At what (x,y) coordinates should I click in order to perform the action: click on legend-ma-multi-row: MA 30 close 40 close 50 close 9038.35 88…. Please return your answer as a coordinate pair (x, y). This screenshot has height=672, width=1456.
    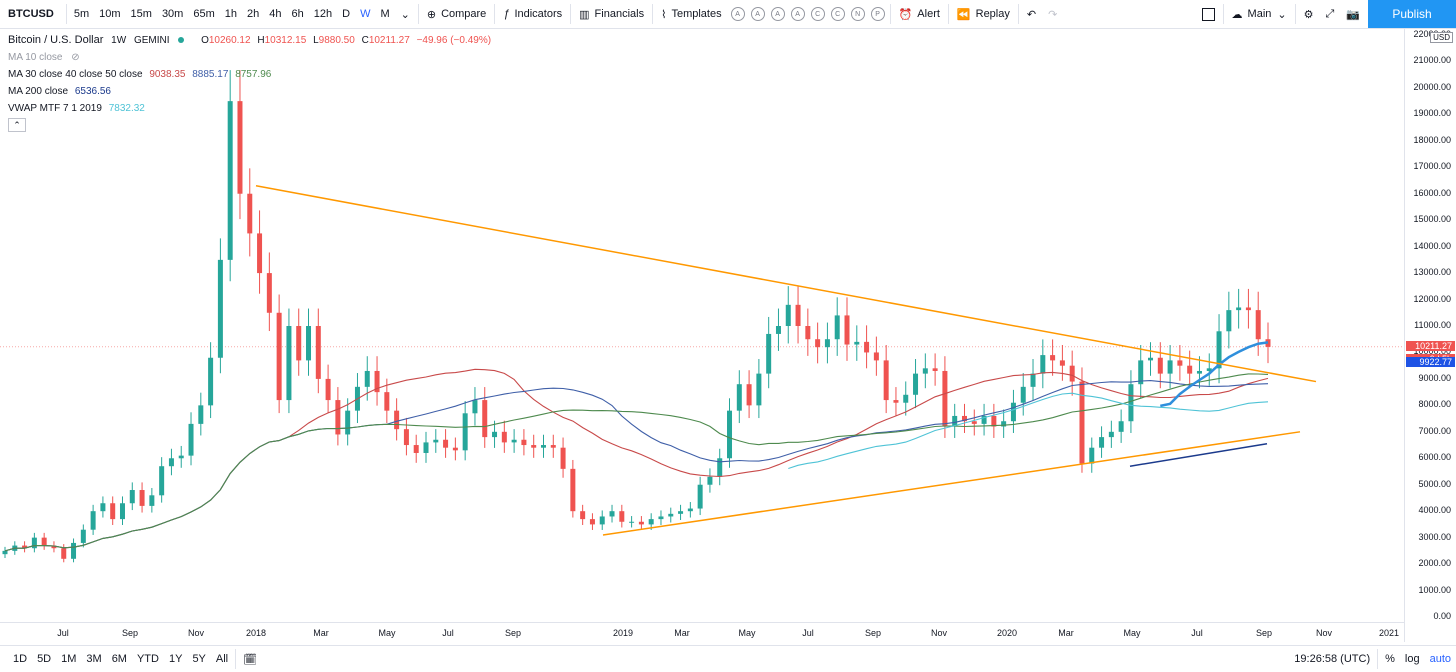
    Looking at the image, I should click on (249, 74).